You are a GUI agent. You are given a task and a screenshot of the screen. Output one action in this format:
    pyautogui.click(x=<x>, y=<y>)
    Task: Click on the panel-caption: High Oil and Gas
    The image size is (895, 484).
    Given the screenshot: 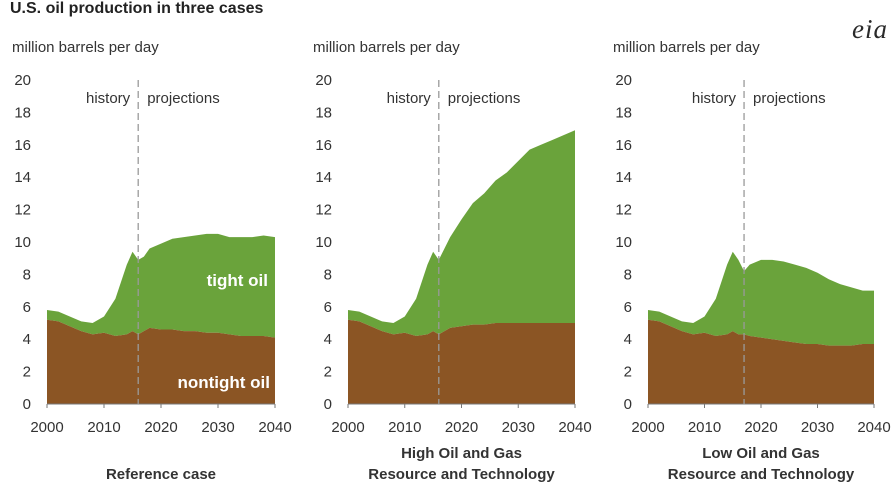 What is the action you would take?
    pyautogui.click(x=461, y=453)
    